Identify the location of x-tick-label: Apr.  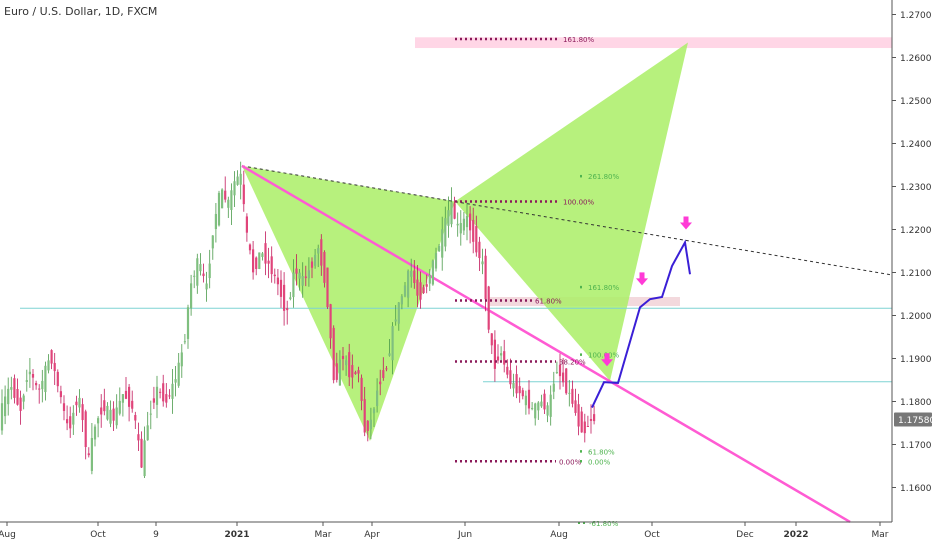
(372, 535).